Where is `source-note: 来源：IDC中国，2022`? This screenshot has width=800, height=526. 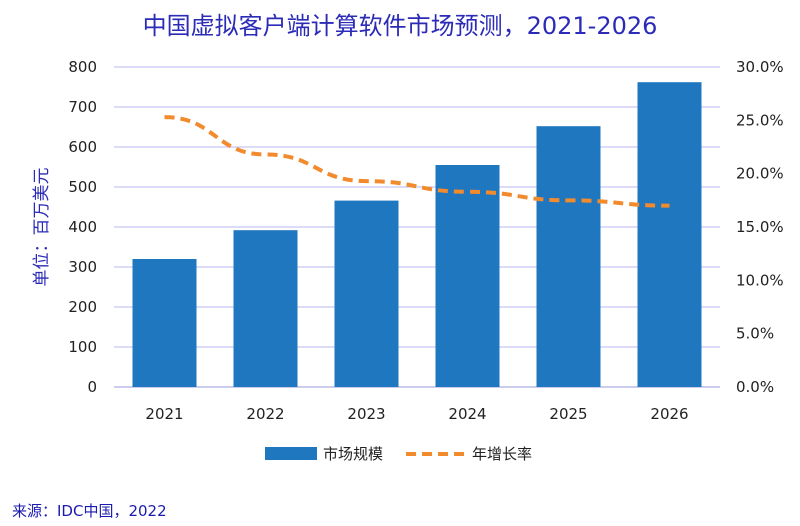 source-note: 来源：IDC中国，2022 is located at coordinates (89, 511).